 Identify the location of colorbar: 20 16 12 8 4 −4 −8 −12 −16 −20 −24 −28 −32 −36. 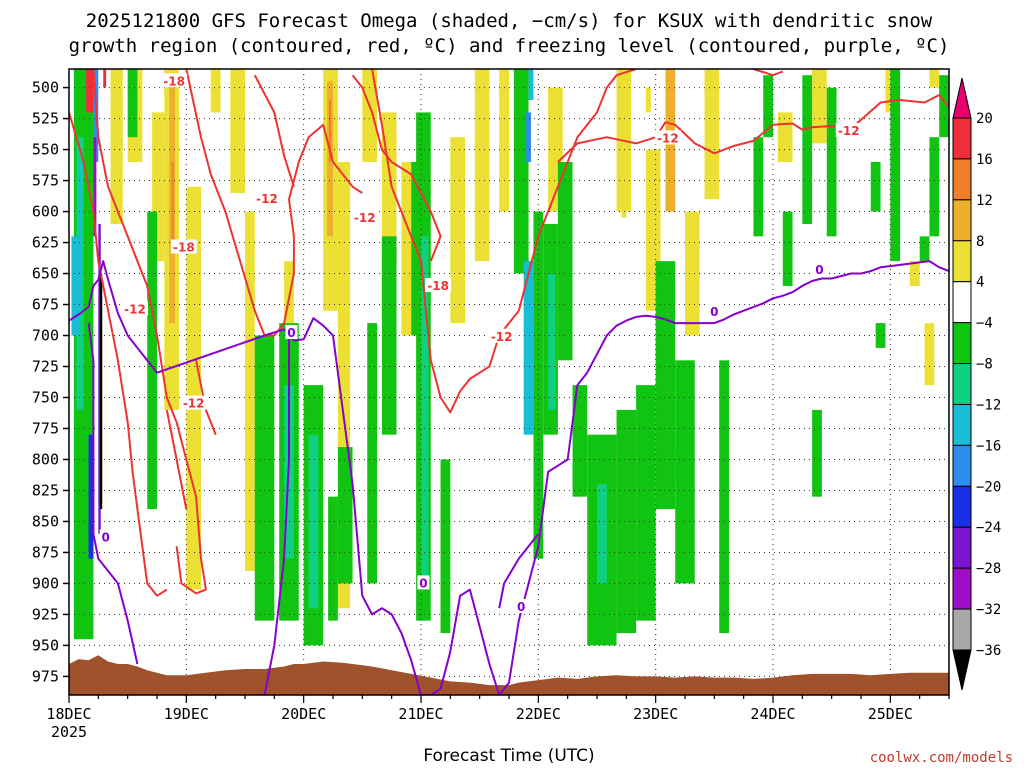
(976, 384).